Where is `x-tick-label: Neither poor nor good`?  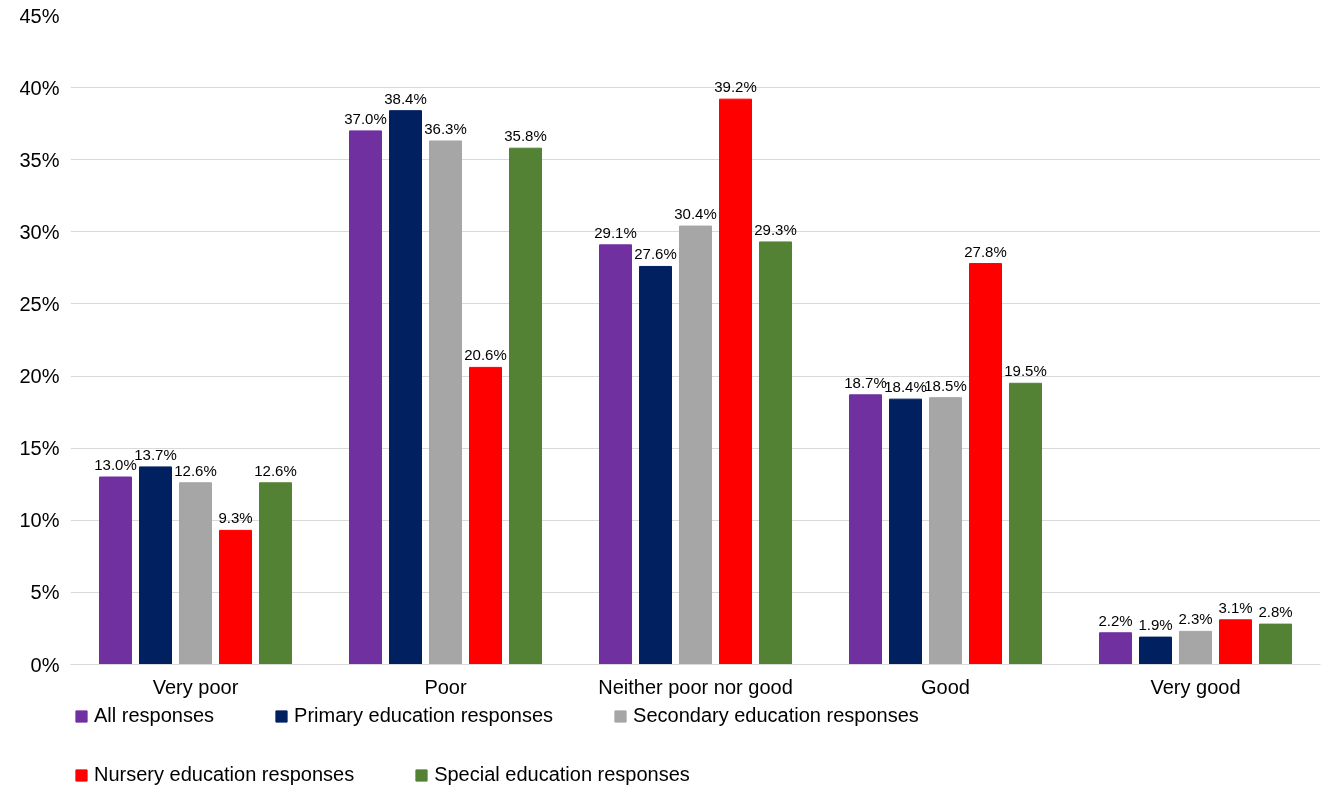
x-tick-label: Neither poor nor good is located at coordinates (695, 686).